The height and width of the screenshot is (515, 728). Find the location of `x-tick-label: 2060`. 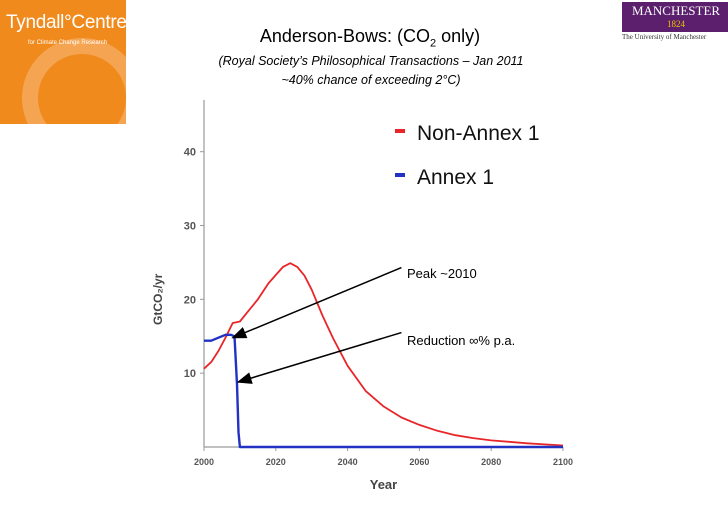

x-tick-label: 2060 is located at coordinates (419, 462).